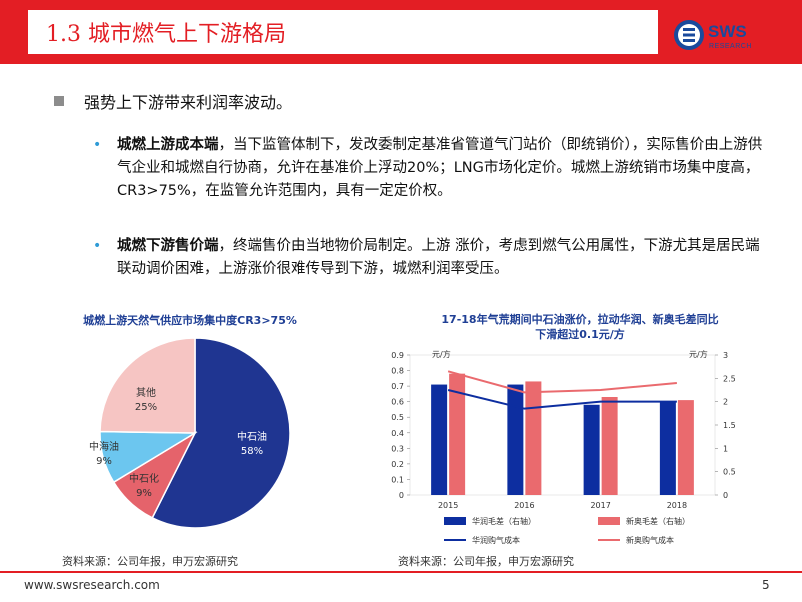 The image size is (802, 602). Describe the element at coordinates (146, 392) in the screenshot. I see `pie-slice-name: 其他` at that location.